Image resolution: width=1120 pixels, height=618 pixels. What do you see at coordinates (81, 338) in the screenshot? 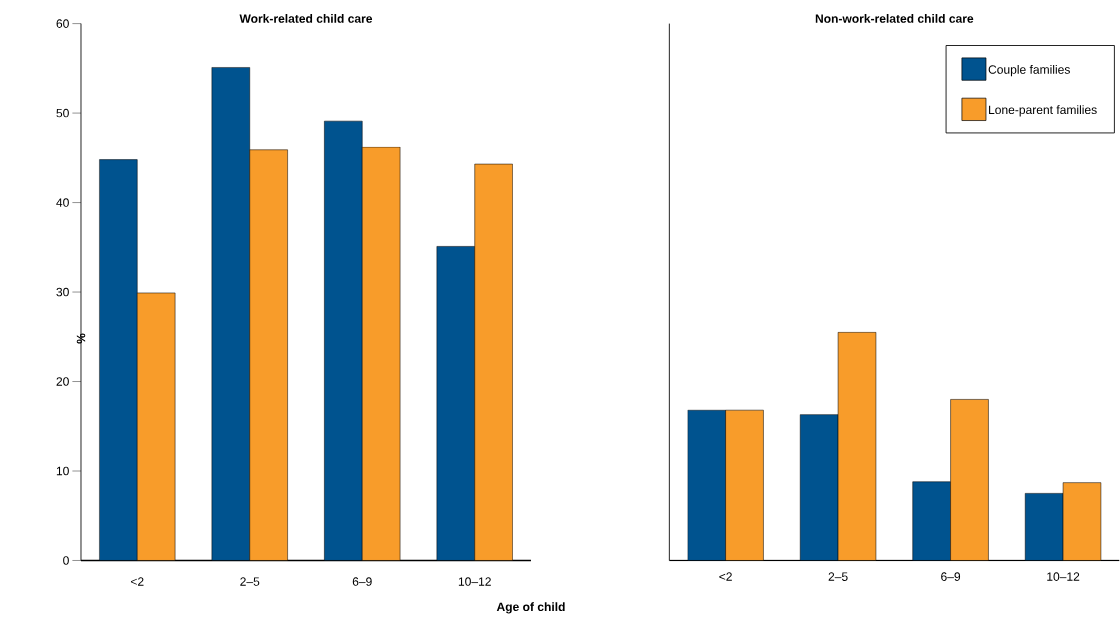
I see `y-axis-title: %` at bounding box center [81, 338].